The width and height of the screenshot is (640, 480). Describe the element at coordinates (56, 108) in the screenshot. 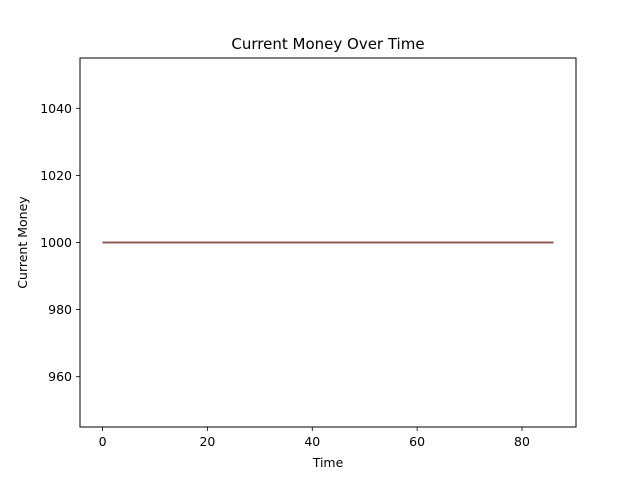

I see `y-tick-label: 1040` at that location.